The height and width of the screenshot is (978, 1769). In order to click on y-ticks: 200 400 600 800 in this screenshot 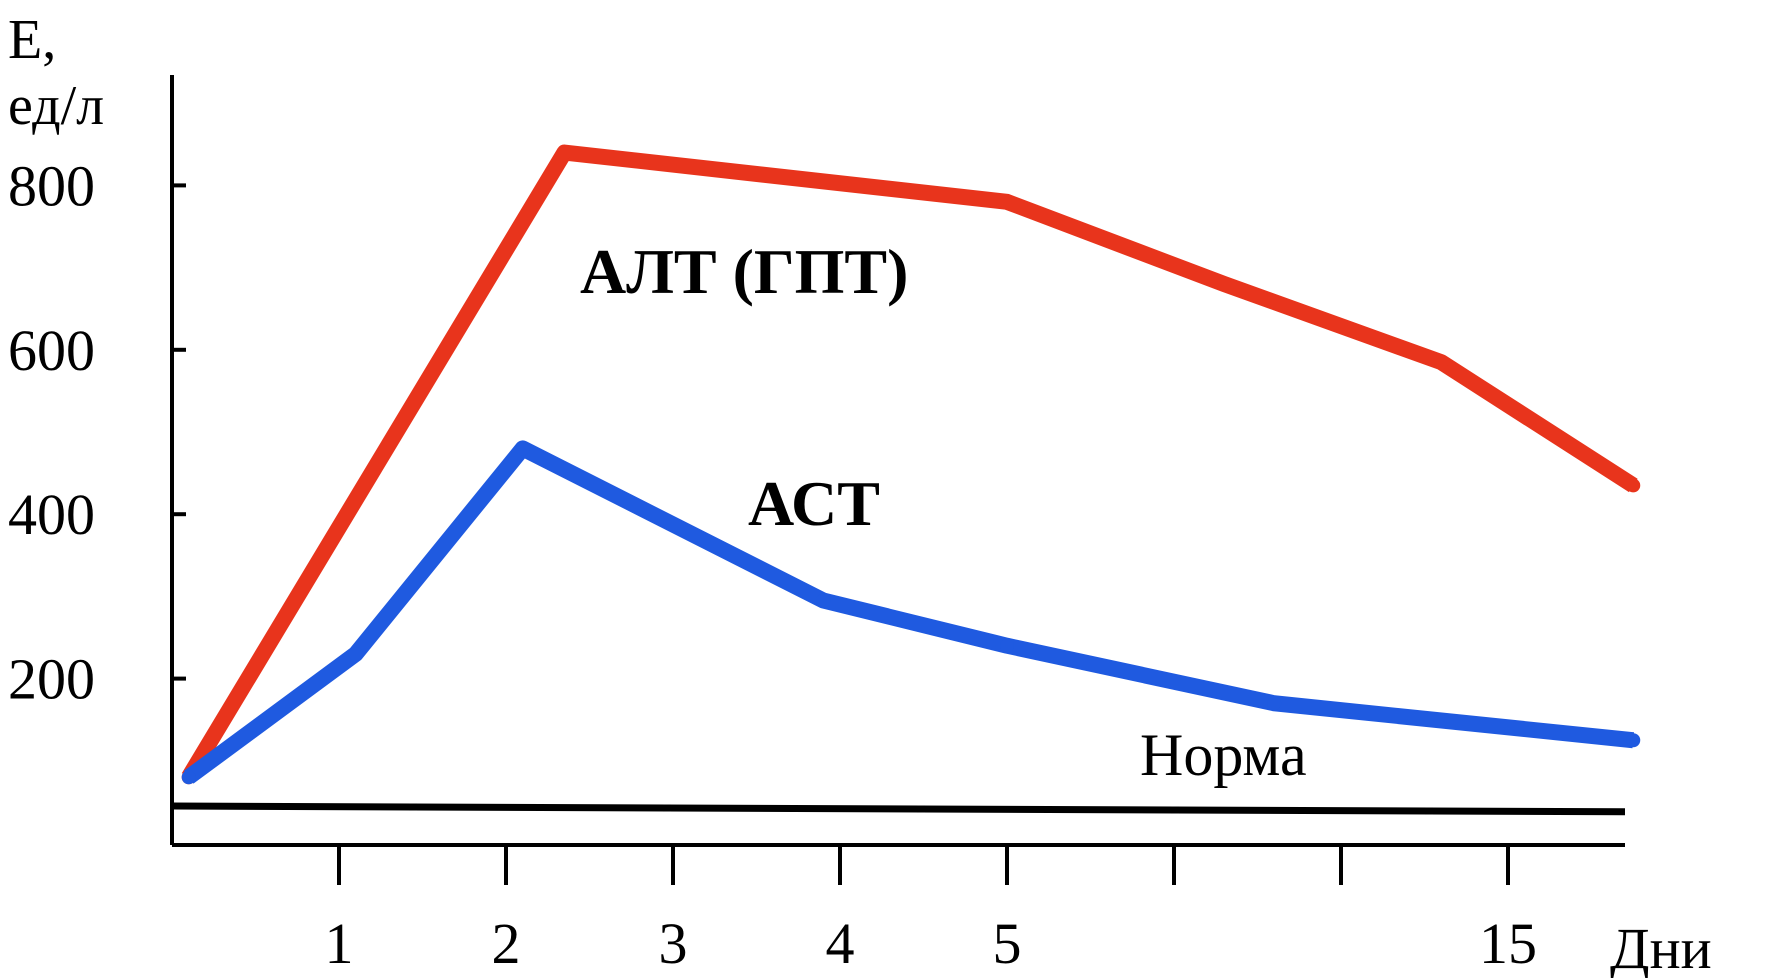, I will do `click(97, 432)`.